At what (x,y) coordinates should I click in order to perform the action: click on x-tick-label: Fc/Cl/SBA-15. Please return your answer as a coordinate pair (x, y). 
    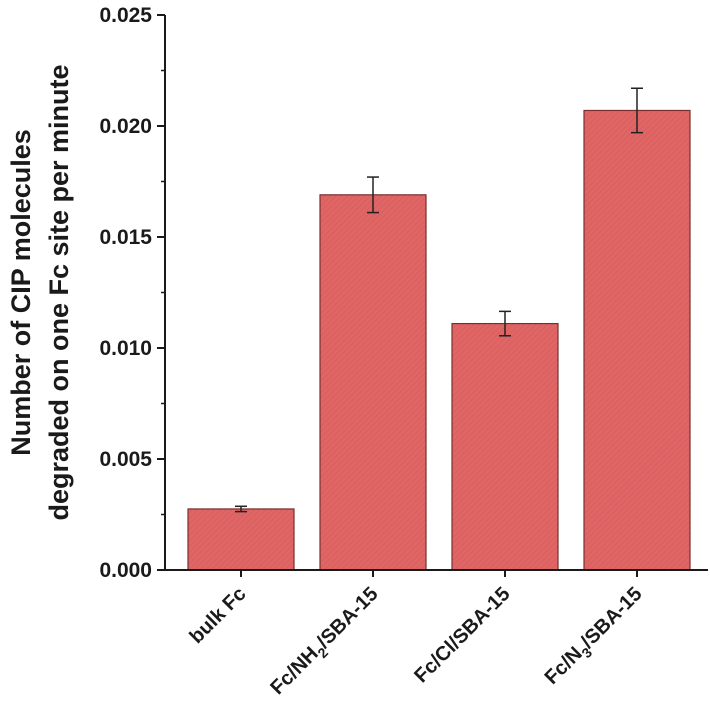
    Looking at the image, I should click on (462, 635).